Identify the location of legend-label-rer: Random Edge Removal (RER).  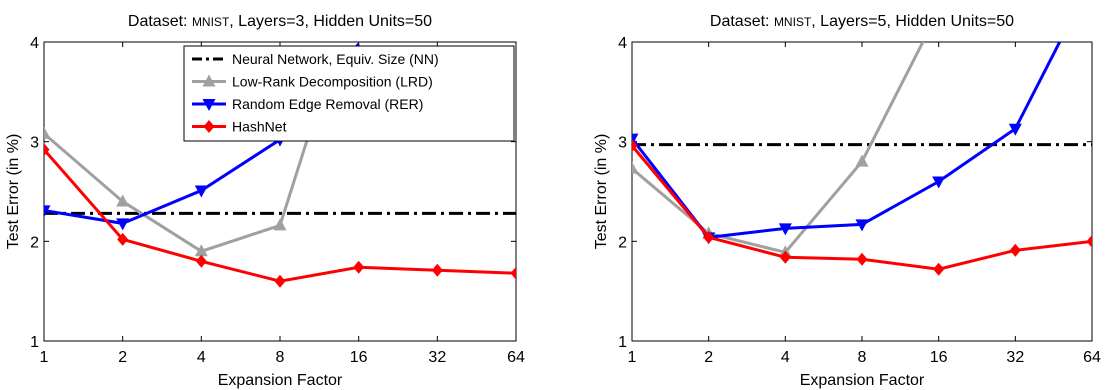
(327, 104).